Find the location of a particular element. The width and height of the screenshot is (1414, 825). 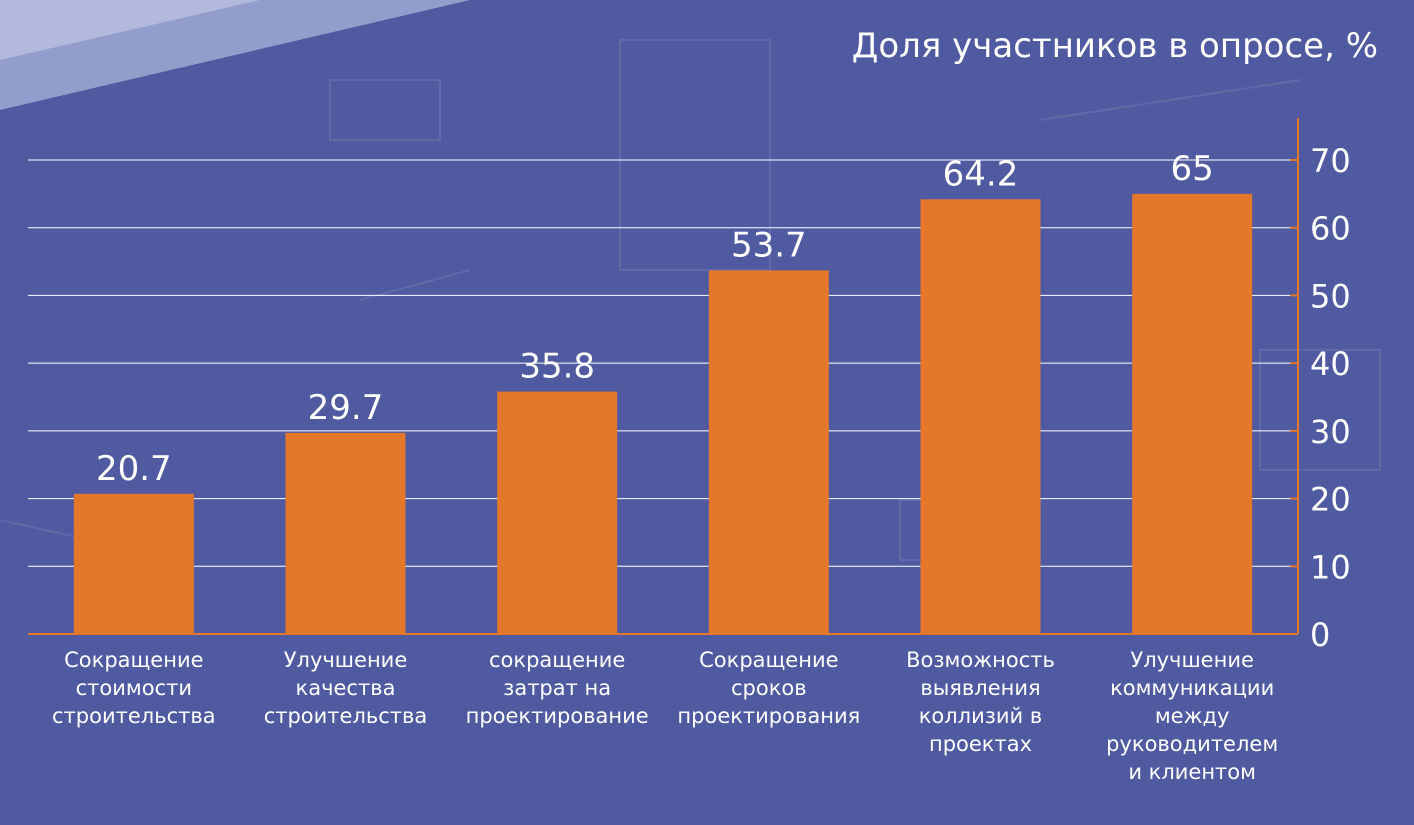

x-category-label: сокращение затрат на проектирование is located at coordinates (557, 688).